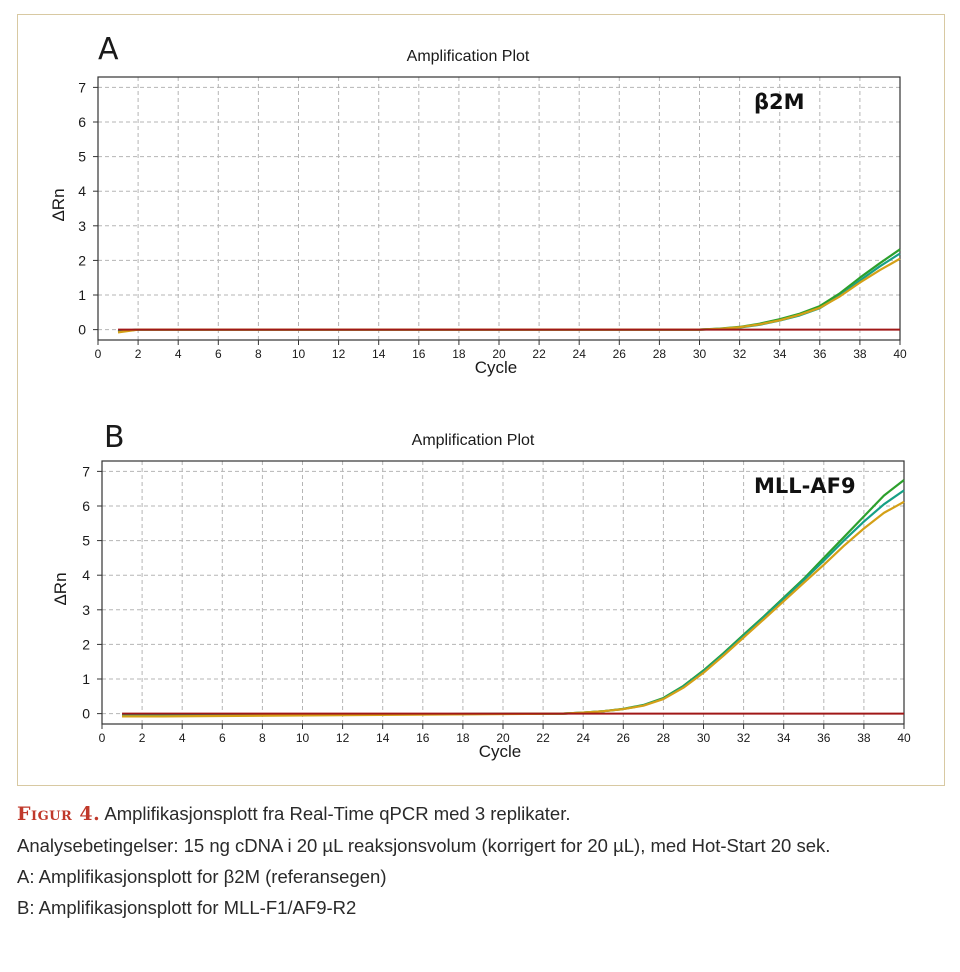 Image resolution: width=960 pixels, height=972 pixels. What do you see at coordinates (86, 644) in the screenshot?
I see `panel-b-y-tick-2: 2` at bounding box center [86, 644].